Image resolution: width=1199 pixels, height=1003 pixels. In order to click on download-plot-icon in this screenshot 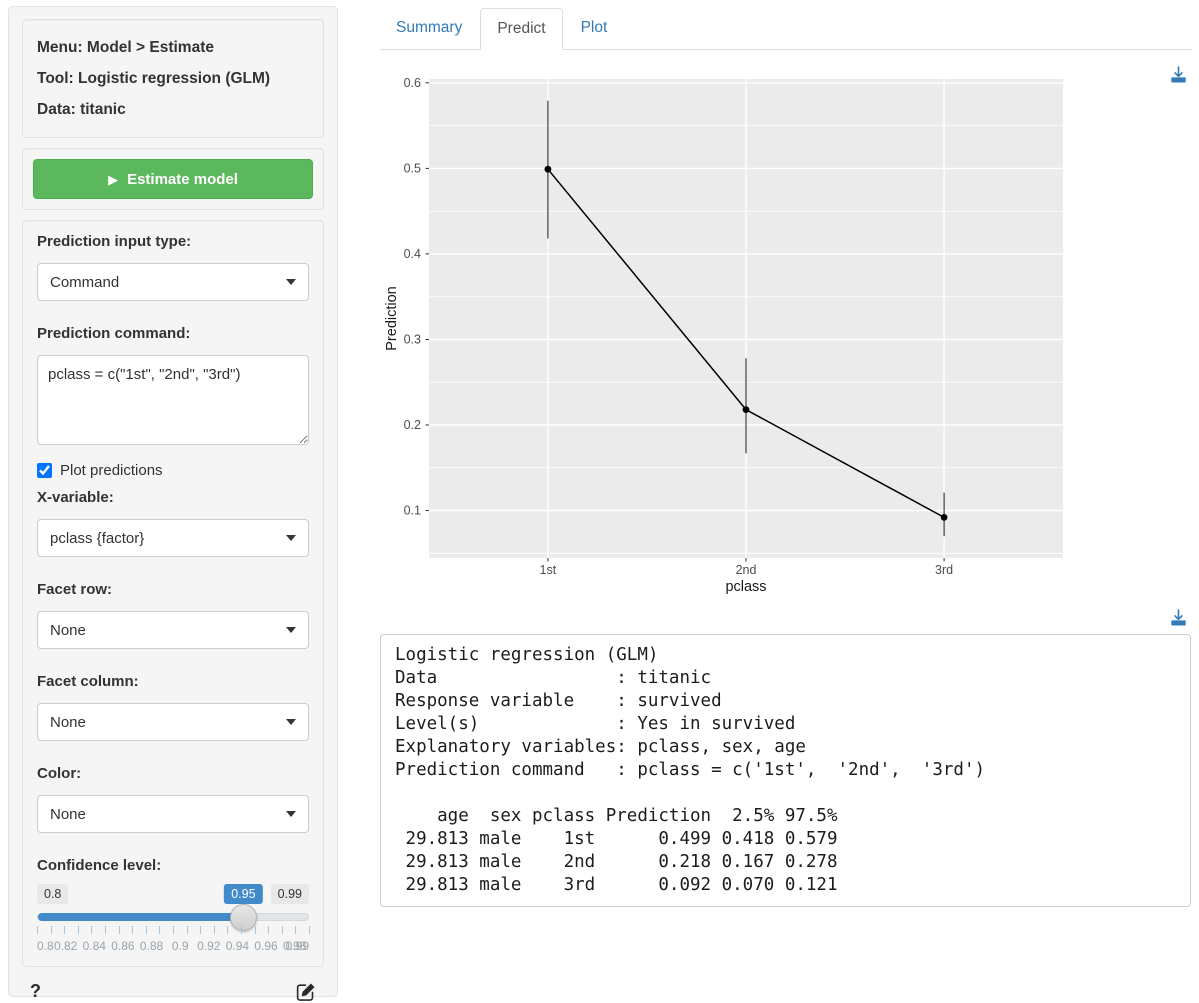, I will do `click(1178, 74)`.